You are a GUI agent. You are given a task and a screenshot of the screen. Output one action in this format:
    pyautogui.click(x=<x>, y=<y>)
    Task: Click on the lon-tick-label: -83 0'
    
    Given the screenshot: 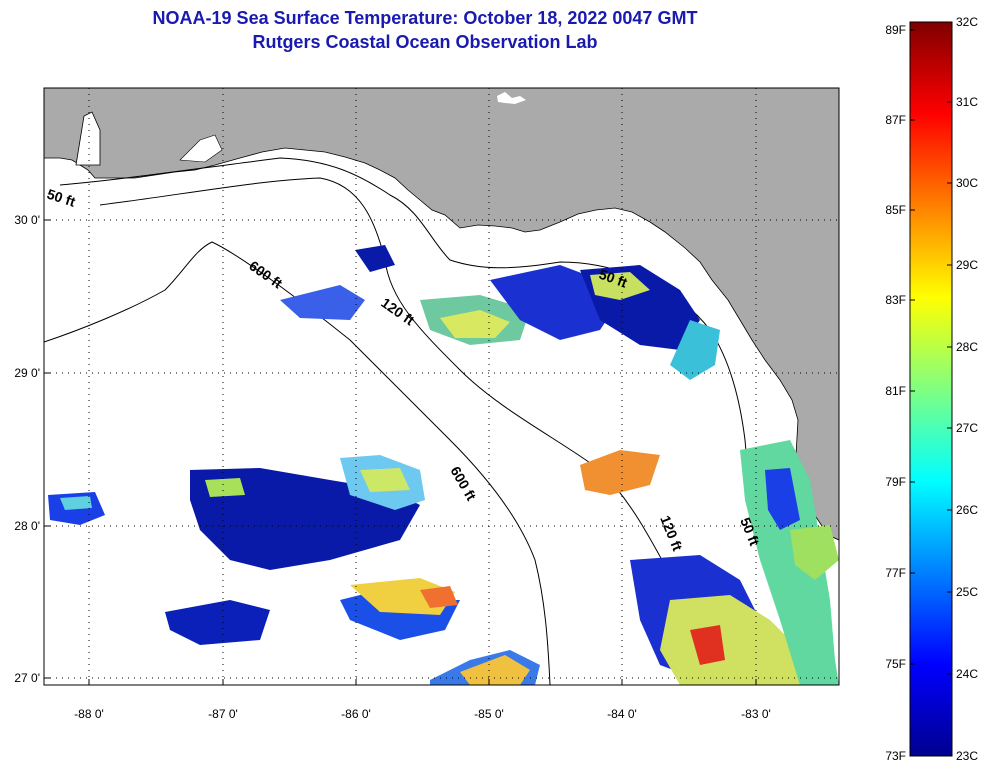 What is the action you would take?
    pyautogui.click(x=756, y=714)
    